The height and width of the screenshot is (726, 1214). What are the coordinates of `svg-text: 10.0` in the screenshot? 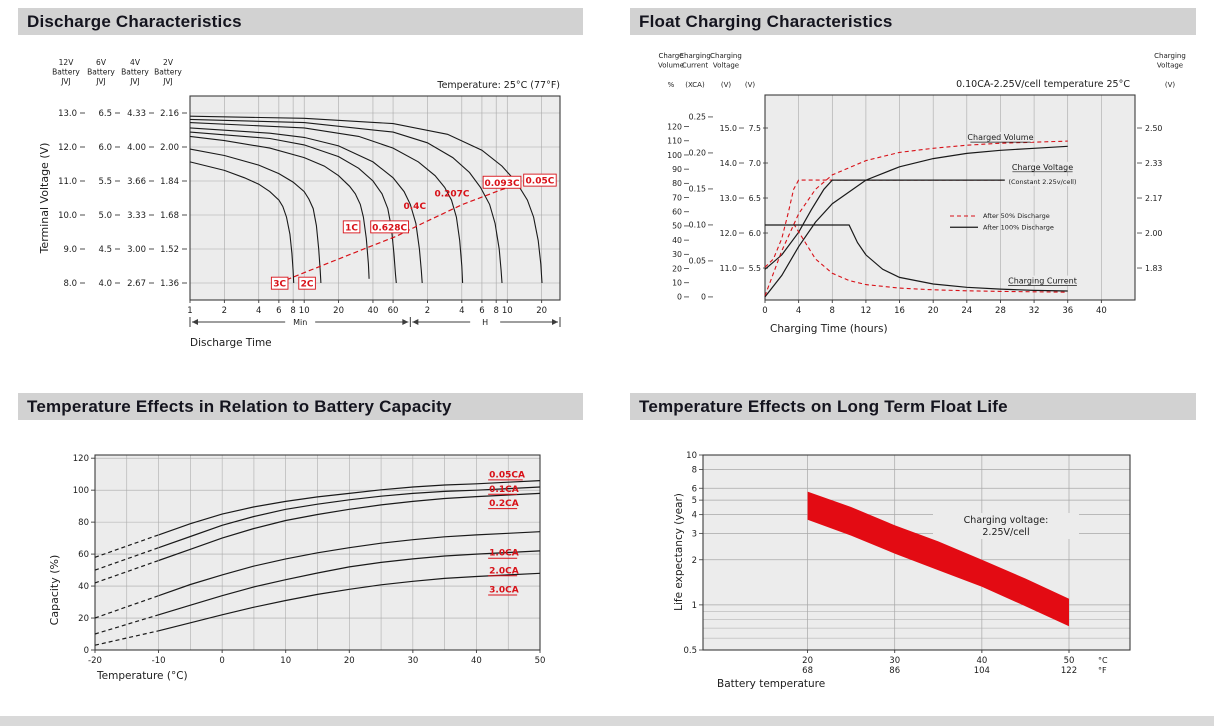 It's located at (67, 216).